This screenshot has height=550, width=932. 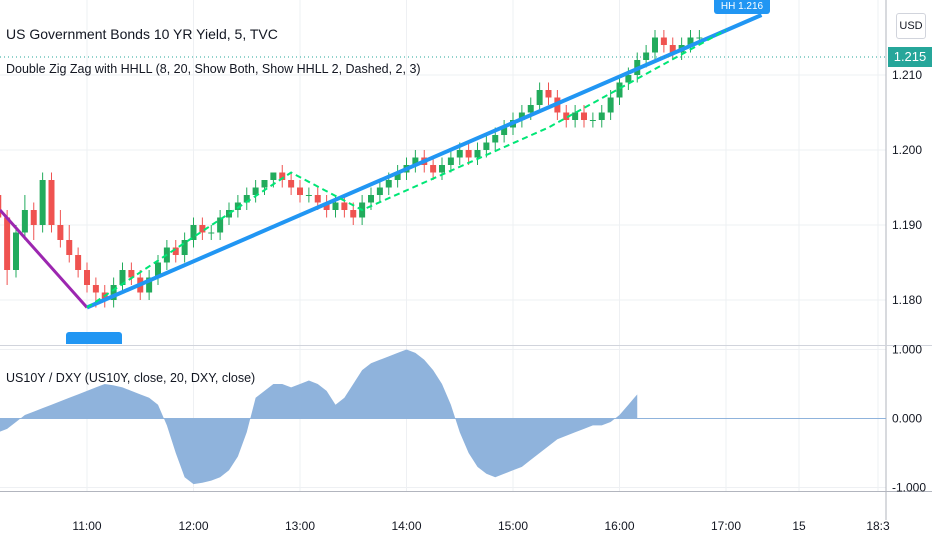 What do you see at coordinates (911, 26) in the screenshot?
I see `currency-button: USD` at bounding box center [911, 26].